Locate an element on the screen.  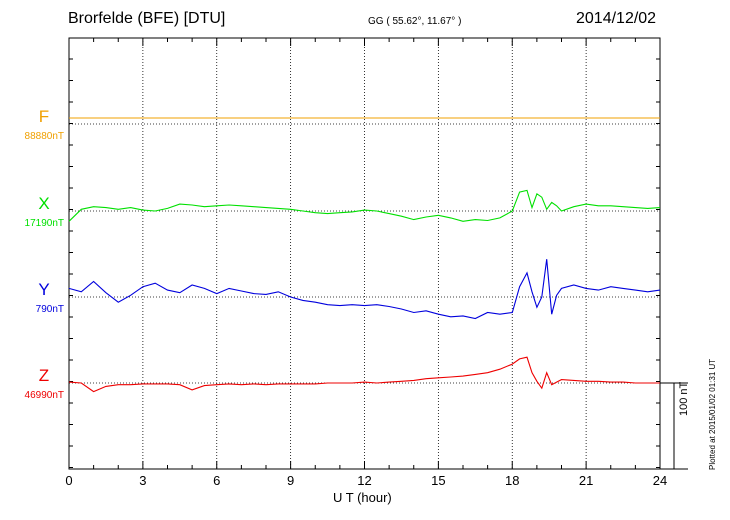
series-line-y is located at coordinates (364, 289).